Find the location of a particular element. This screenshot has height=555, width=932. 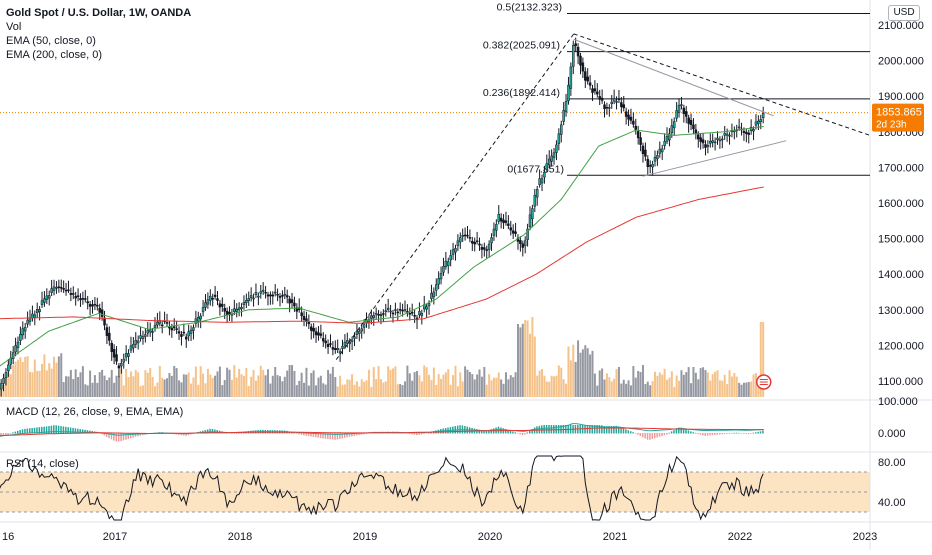

triangle-lower-line is located at coordinates (714, 158).